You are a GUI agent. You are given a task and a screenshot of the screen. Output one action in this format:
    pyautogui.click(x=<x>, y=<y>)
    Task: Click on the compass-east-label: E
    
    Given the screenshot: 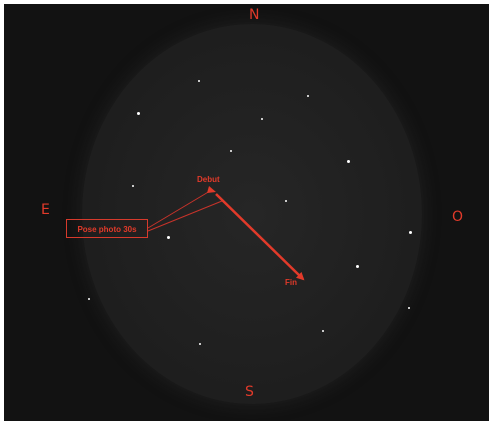 What is the action you would take?
    pyautogui.click(x=45, y=210)
    